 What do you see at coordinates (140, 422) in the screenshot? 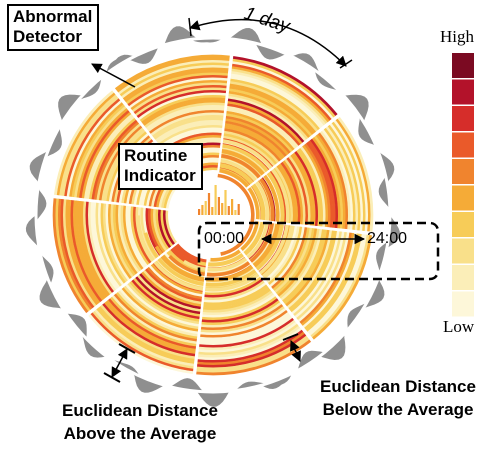
I see `distance-above-label: Euclidean Distance Above the Average` at bounding box center [140, 422].